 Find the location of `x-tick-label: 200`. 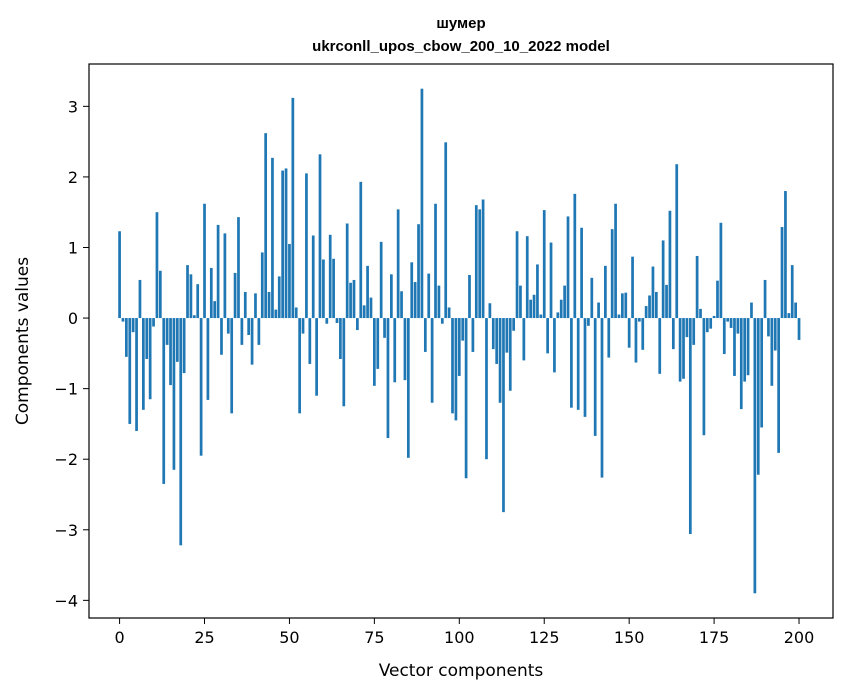

x-tick-label: 200 is located at coordinates (799, 637).